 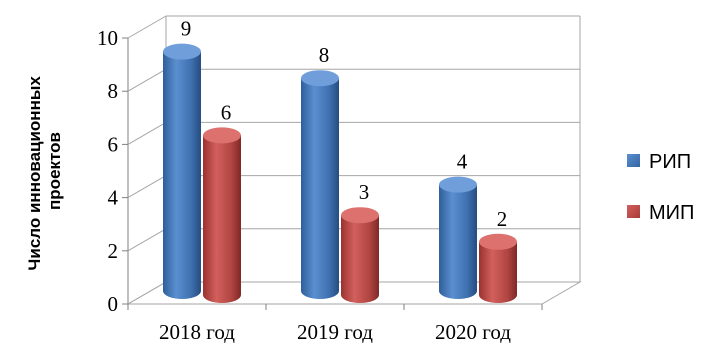 I want to click on data-label: 9, so click(x=186, y=29).